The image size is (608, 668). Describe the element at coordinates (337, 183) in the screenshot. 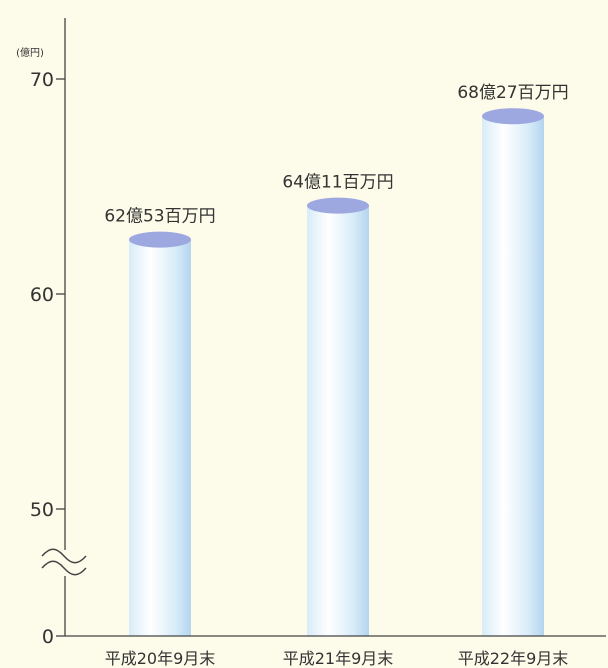

I see `data-label: 64億11百万円` at that location.